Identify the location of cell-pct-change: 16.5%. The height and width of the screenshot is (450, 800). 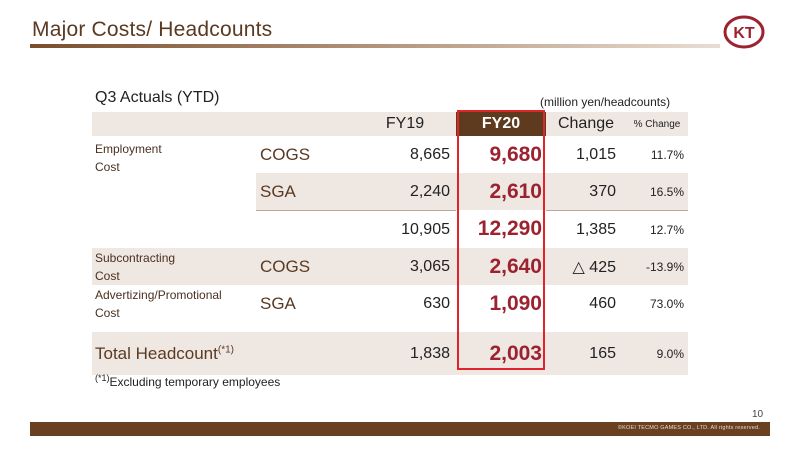
(657, 191).